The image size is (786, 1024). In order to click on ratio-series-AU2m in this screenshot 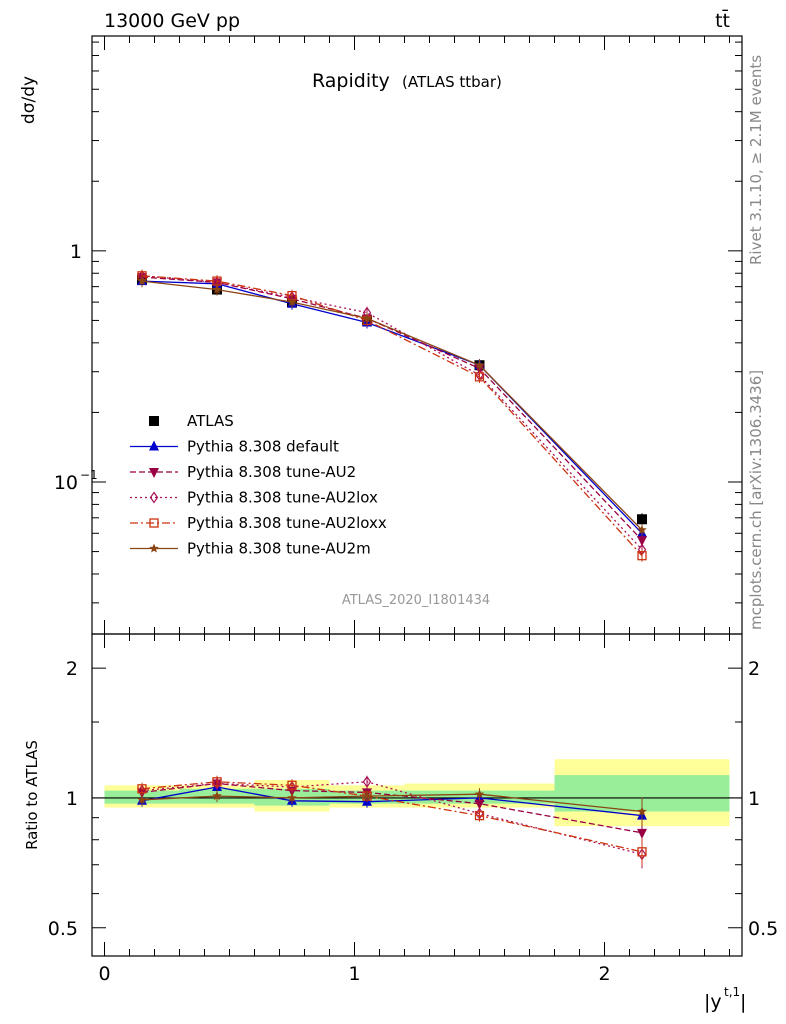, I will do `click(392, 807)`.